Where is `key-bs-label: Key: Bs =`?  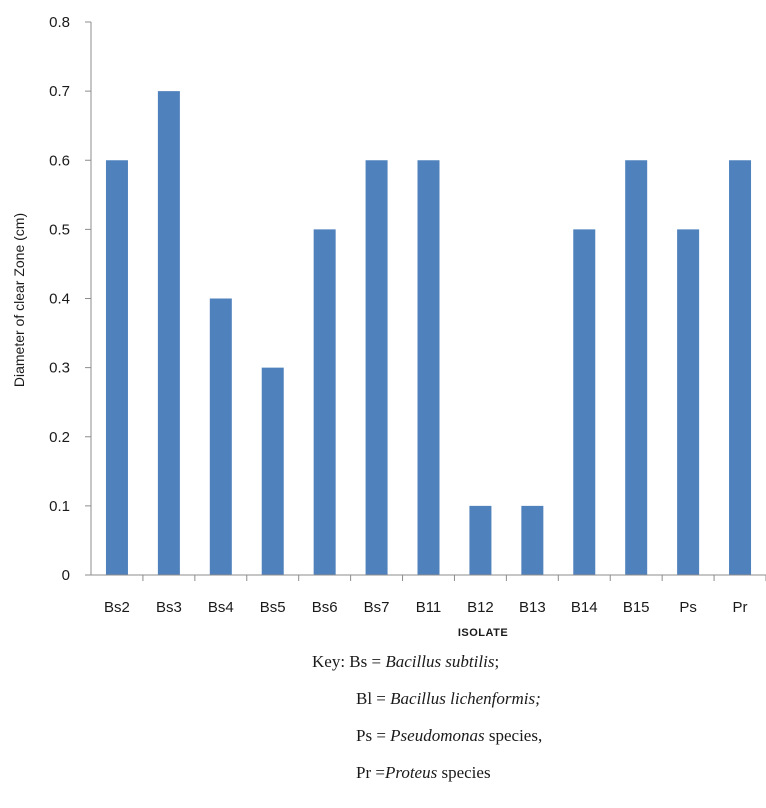
key-bs-label: Key: Bs = is located at coordinates (349, 661).